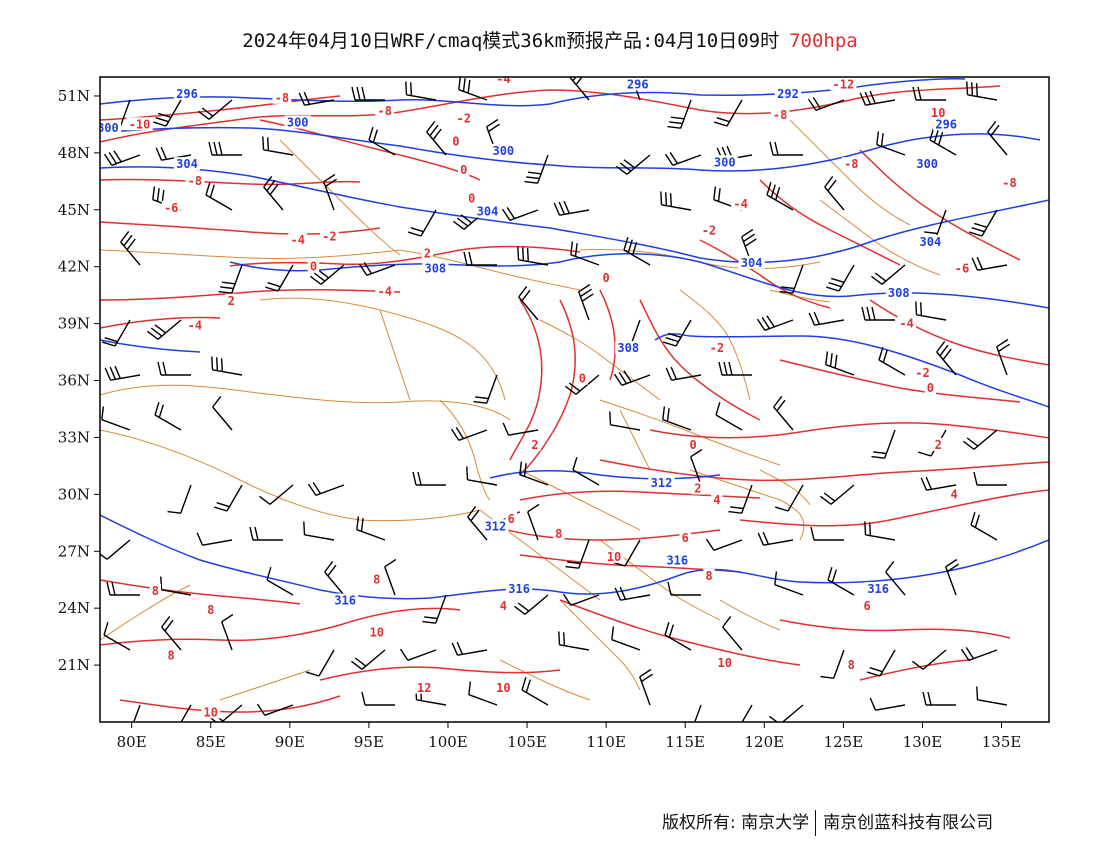  What do you see at coordinates (463, 170) in the screenshot?
I see `temperature-label: 0` at bounding box center [463, 170].